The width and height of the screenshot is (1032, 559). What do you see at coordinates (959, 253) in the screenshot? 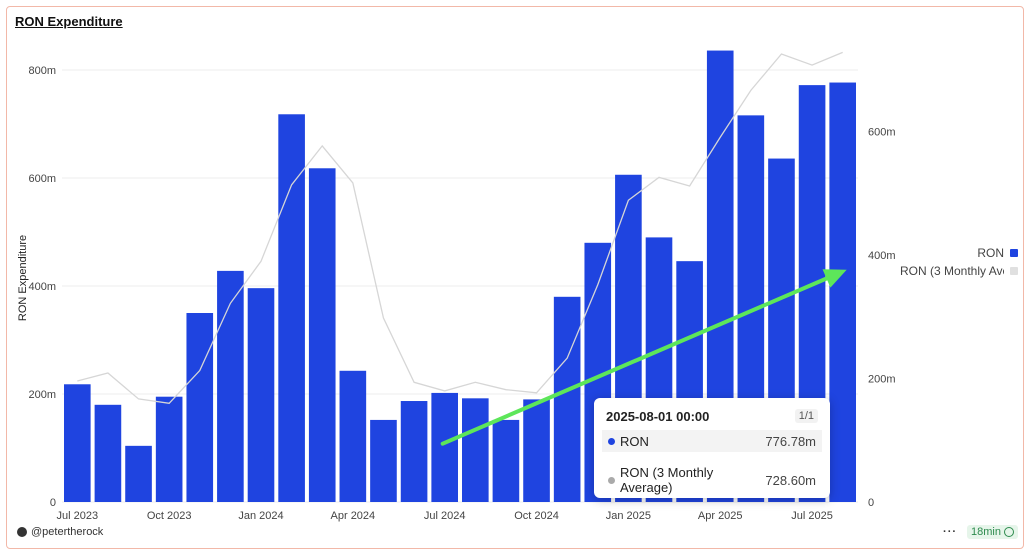
I see `legend-item-ron: RON` at bounding box center [959, 253].